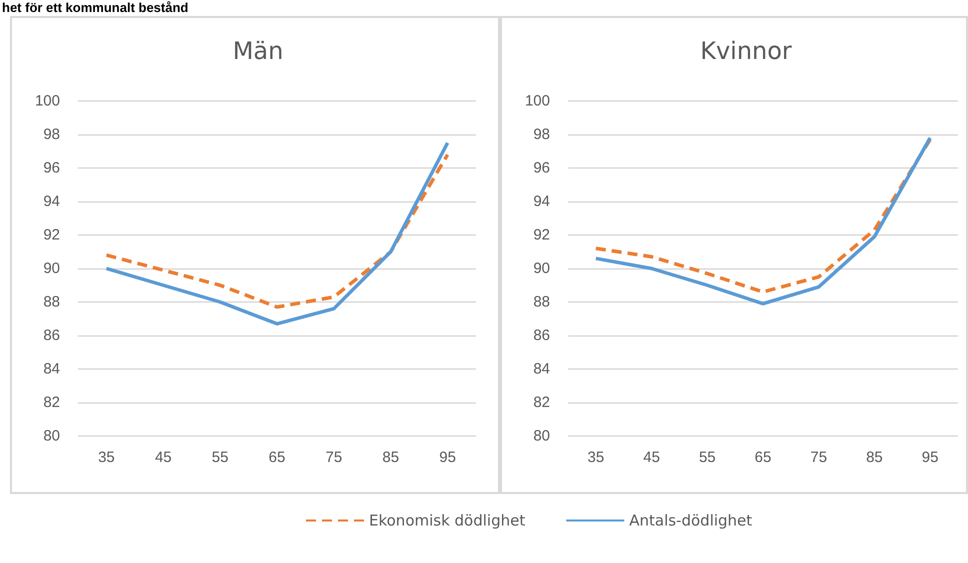 This screenshot has height=563, width=968. I want to click on text: het för ett kommunalt bestånd, so click(95, 7).